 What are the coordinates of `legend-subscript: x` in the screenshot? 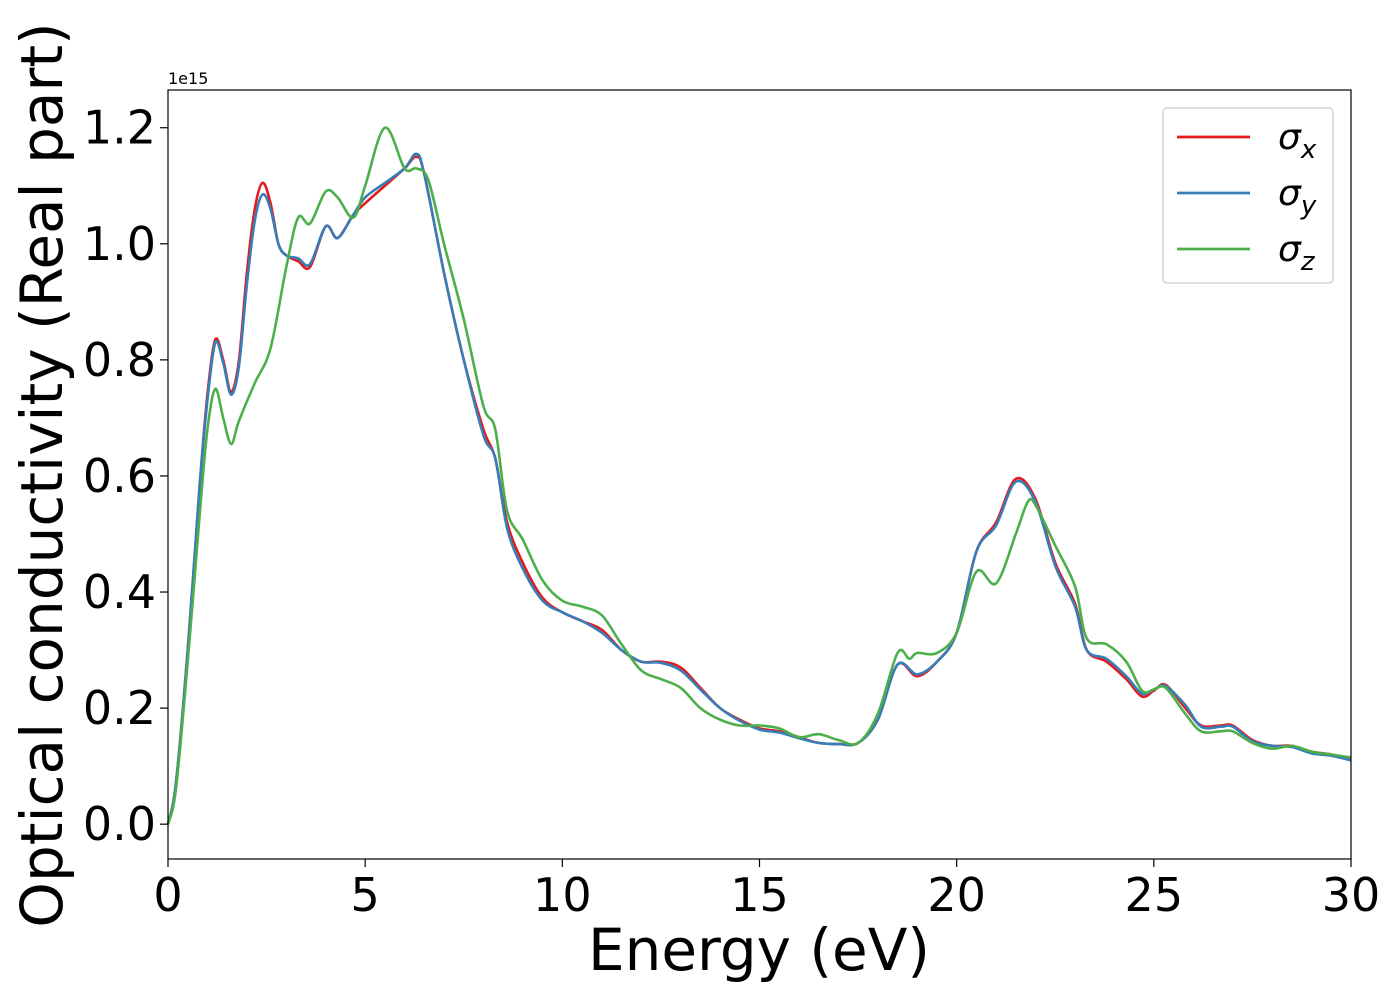 It's located at (1308, 150).